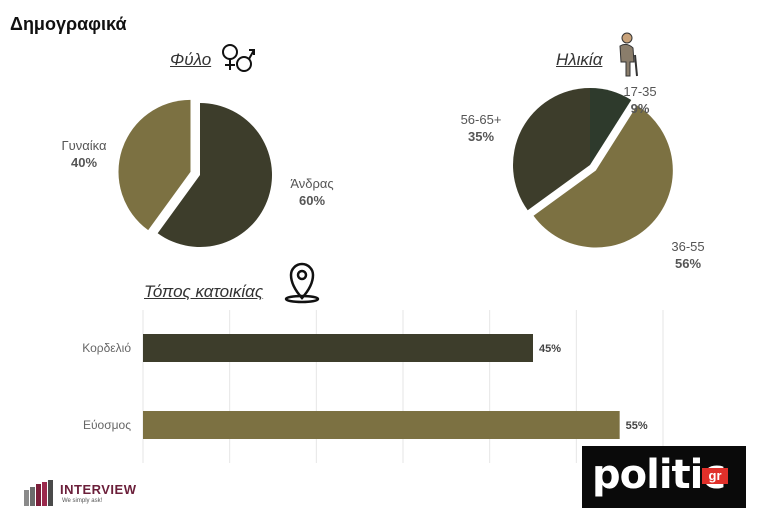 This screenshot has width=768, height=524. Describe the element at coordinates (84, 145) in the screenshot. I see `slice-label-text: Γυναίκα` at that location.